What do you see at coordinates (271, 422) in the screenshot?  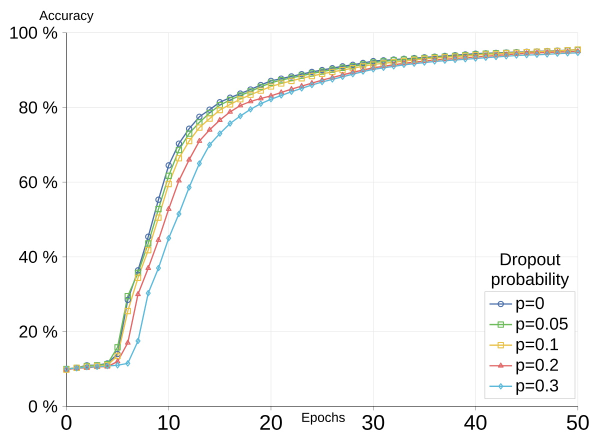 I see `x-tick-label: 20` at bounding box center [271, 422].